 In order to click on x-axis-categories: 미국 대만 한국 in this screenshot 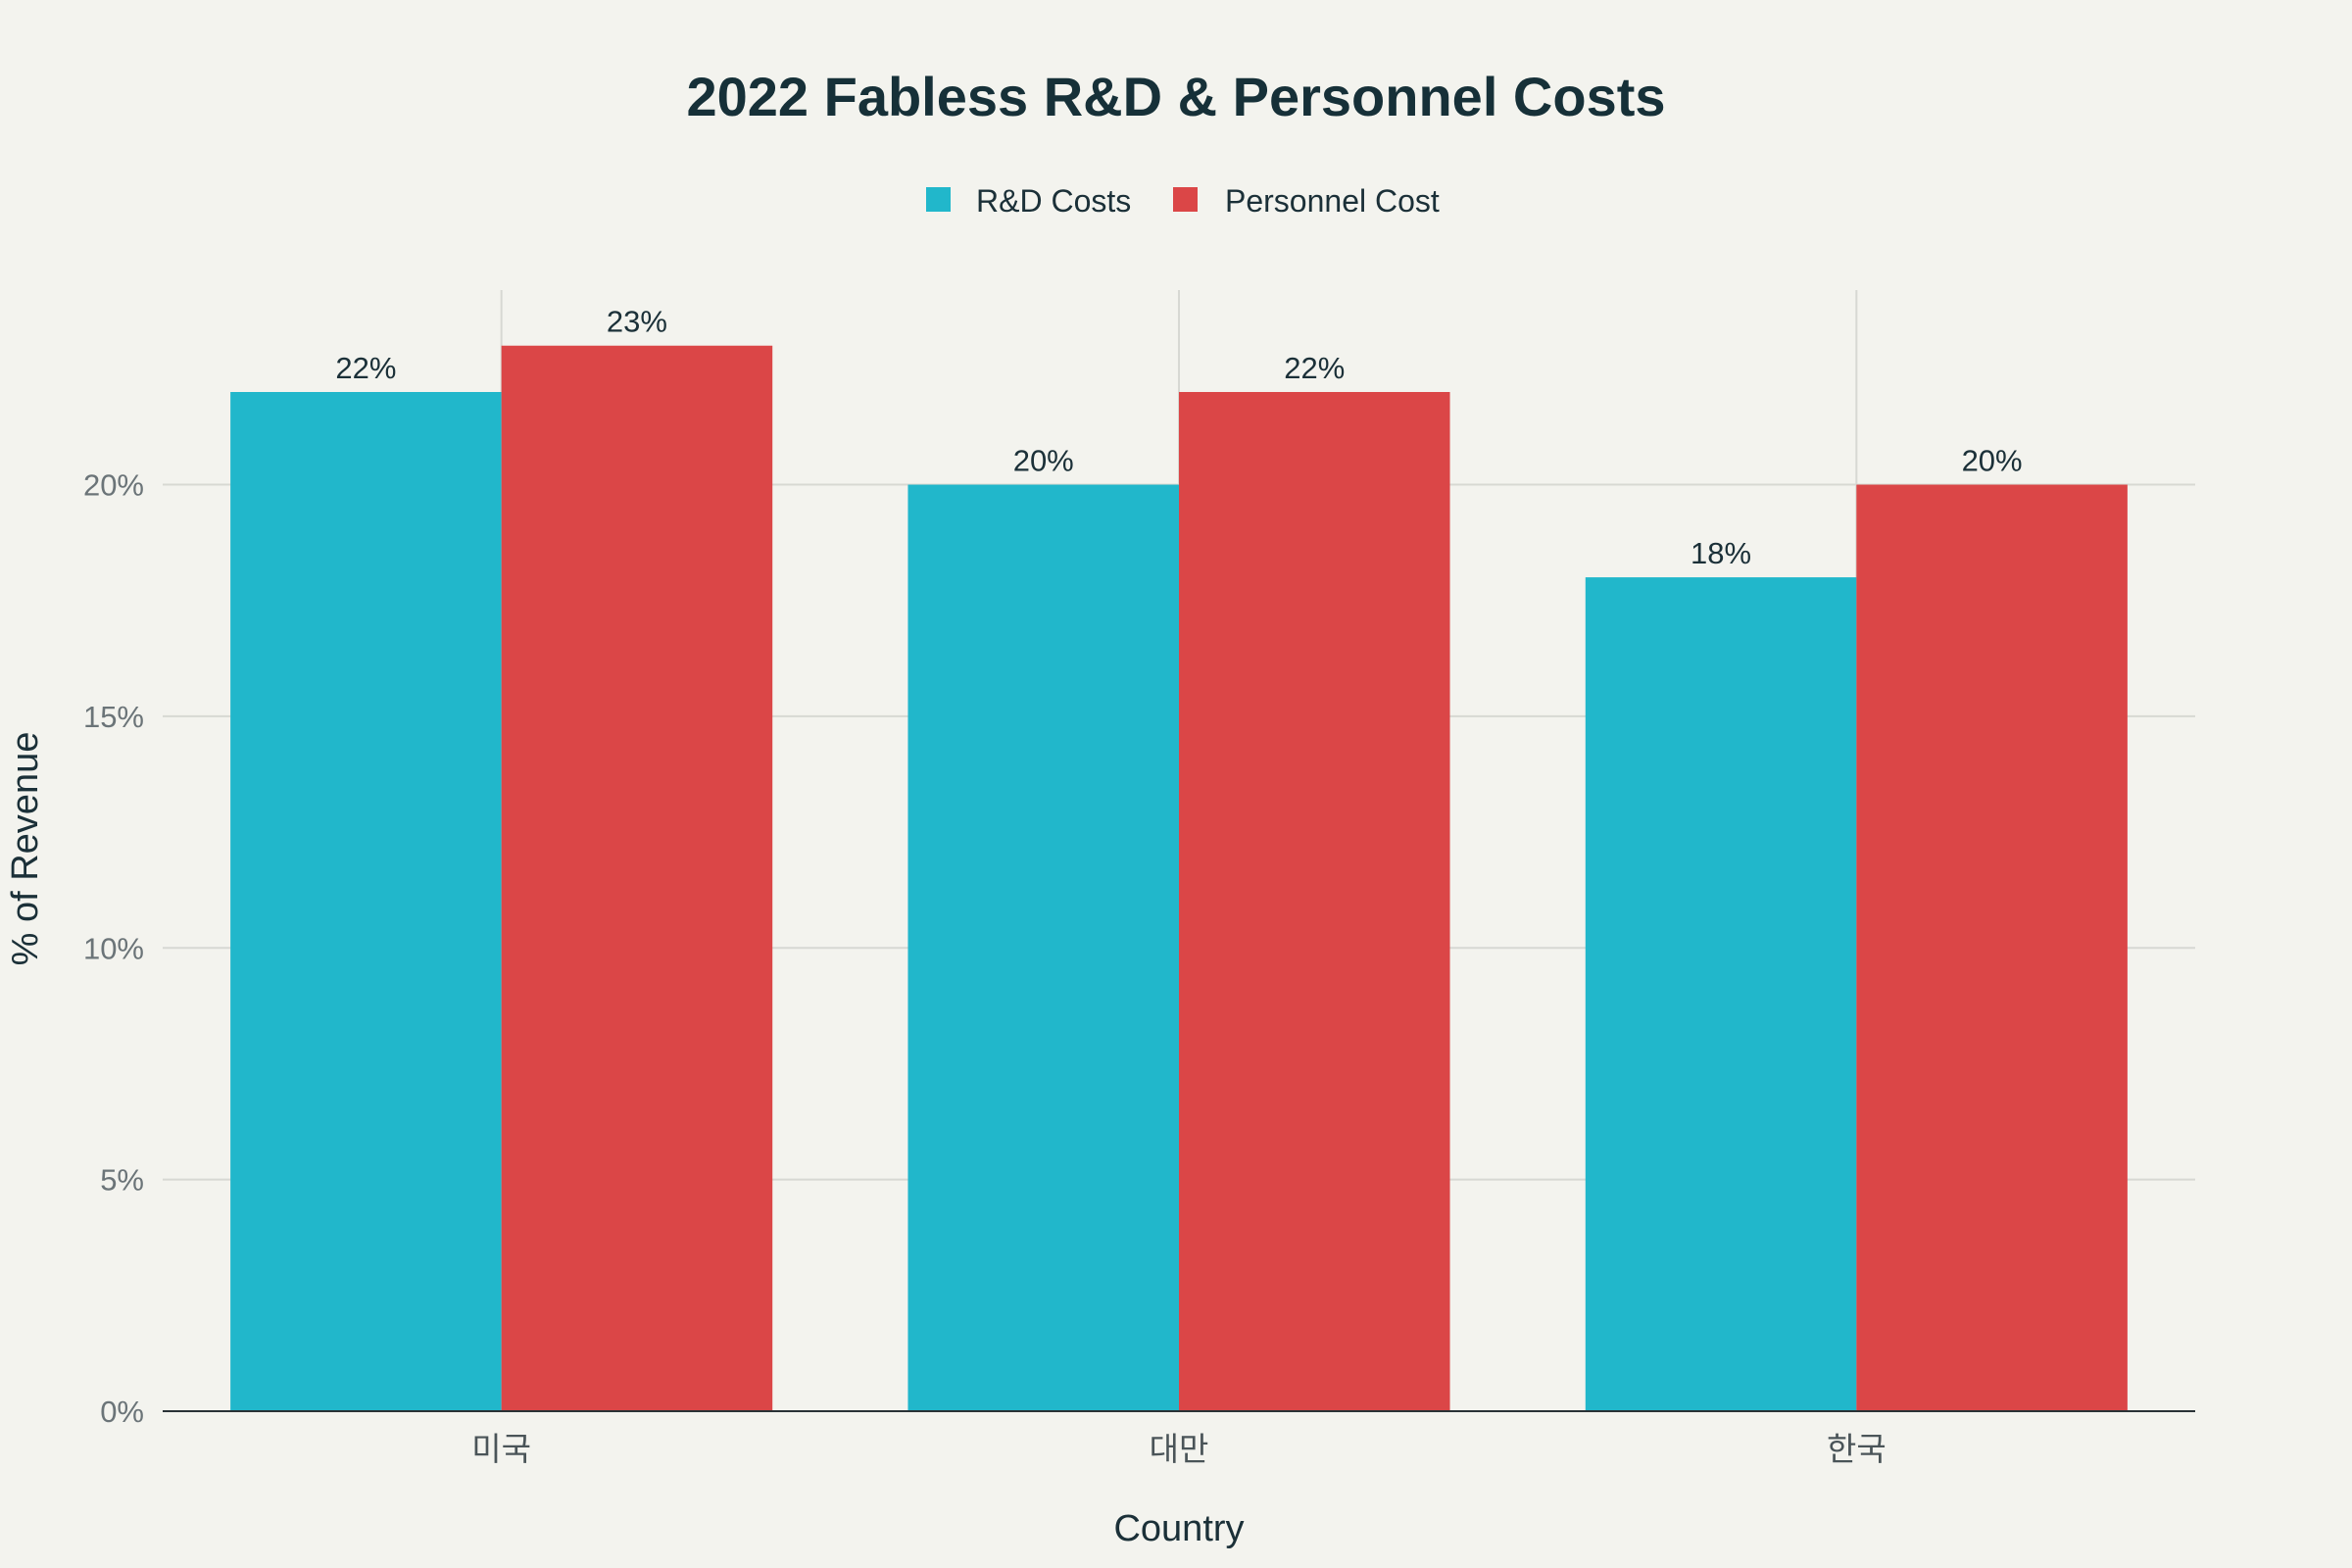, I will do `click(1178, 1449)`.